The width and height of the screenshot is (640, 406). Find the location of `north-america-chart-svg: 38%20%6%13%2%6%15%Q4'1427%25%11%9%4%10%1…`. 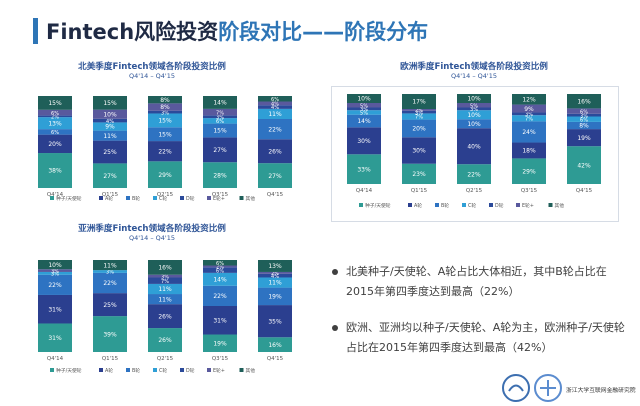

north-america-chart-svg: 38%20%6%13%2%6%15%Q4'1427%25%11%9%4%10%1… is located at coordinates (165, 149).